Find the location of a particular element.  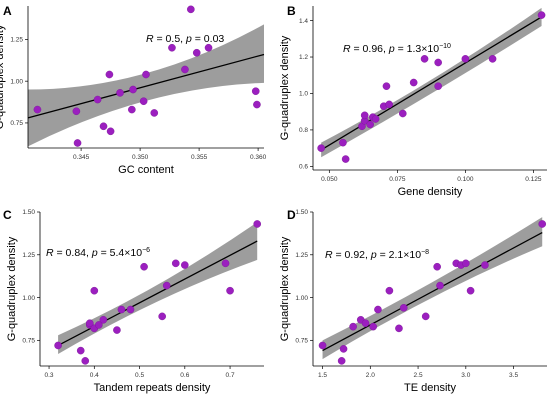

x-tick-label: 0.6 is located at coordinates (184, 375).